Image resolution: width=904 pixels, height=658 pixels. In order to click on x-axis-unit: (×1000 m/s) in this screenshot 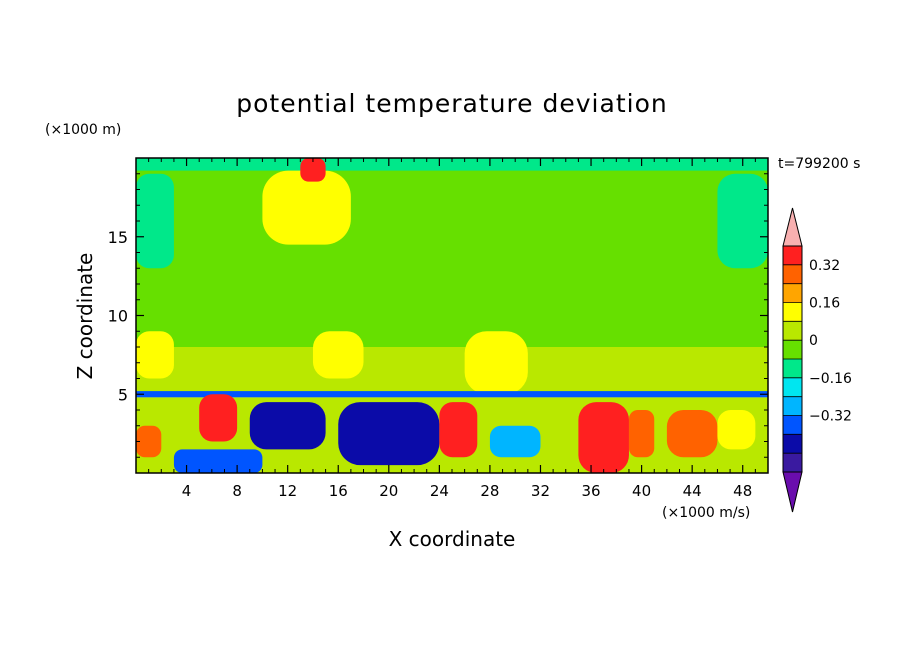, I will do `click(706, 513)`.